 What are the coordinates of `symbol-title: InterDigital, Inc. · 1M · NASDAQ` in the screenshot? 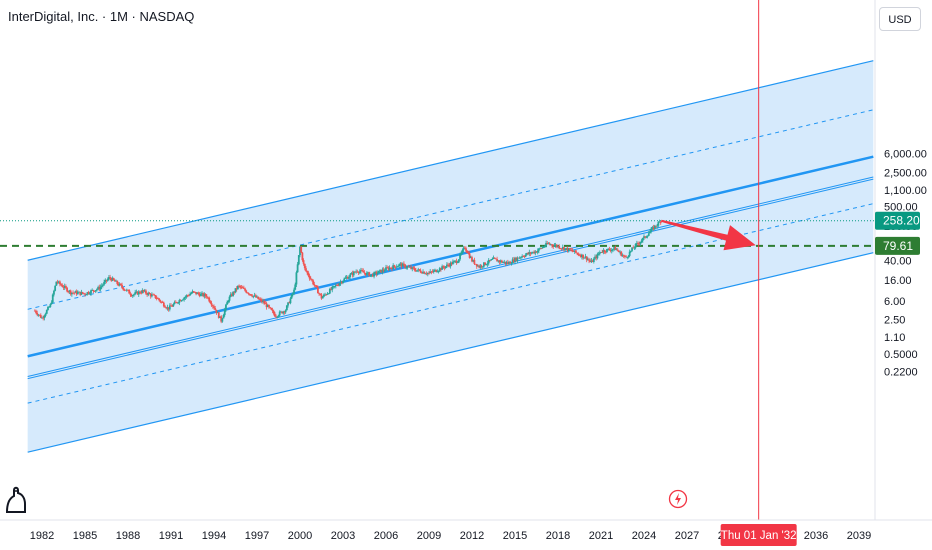 It's located at (101, 16).